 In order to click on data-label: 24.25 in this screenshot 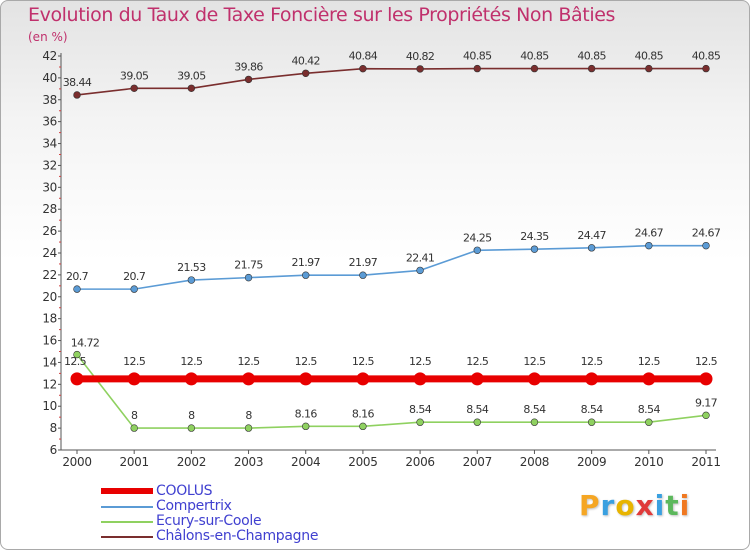, I will do `click(477, 237)`.